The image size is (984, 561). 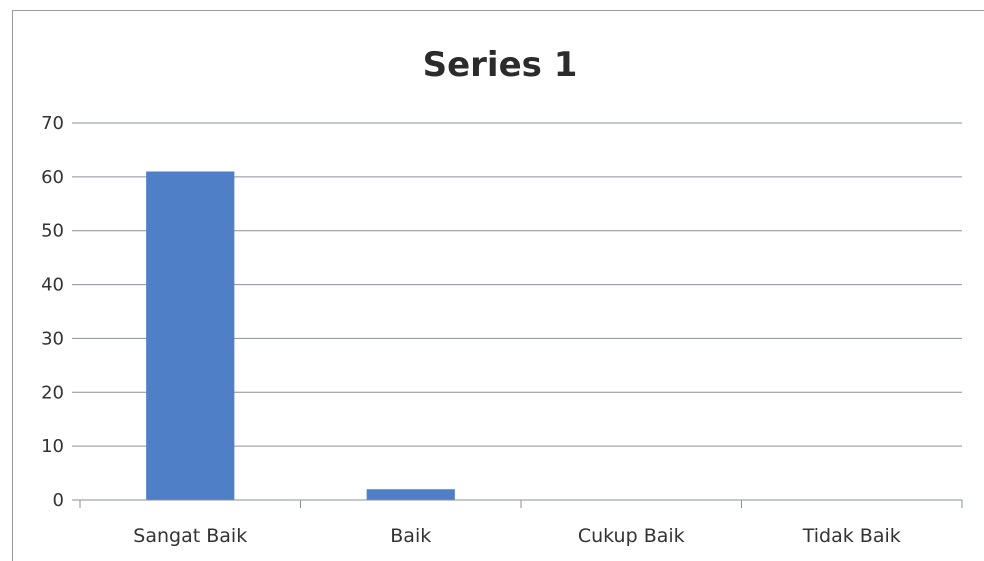 I want to click on chart-title: Series 1, so click(x=500, y=65).